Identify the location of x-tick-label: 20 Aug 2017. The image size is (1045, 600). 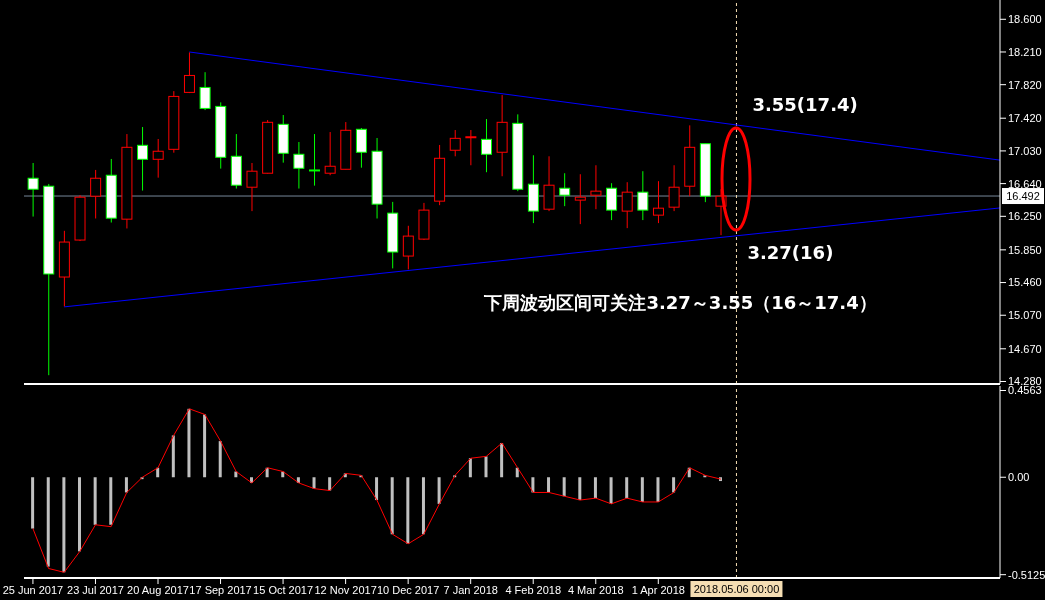
(158, 589).